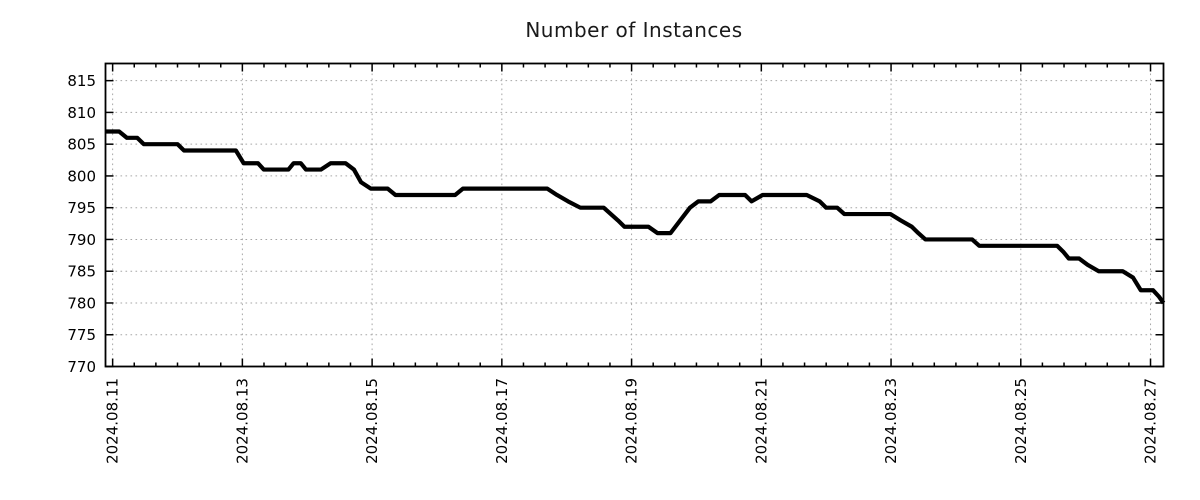 This screenshot has height=500, width=1200. I want to click on x-tick-label: 2024.08.27, so click(1151, 421).